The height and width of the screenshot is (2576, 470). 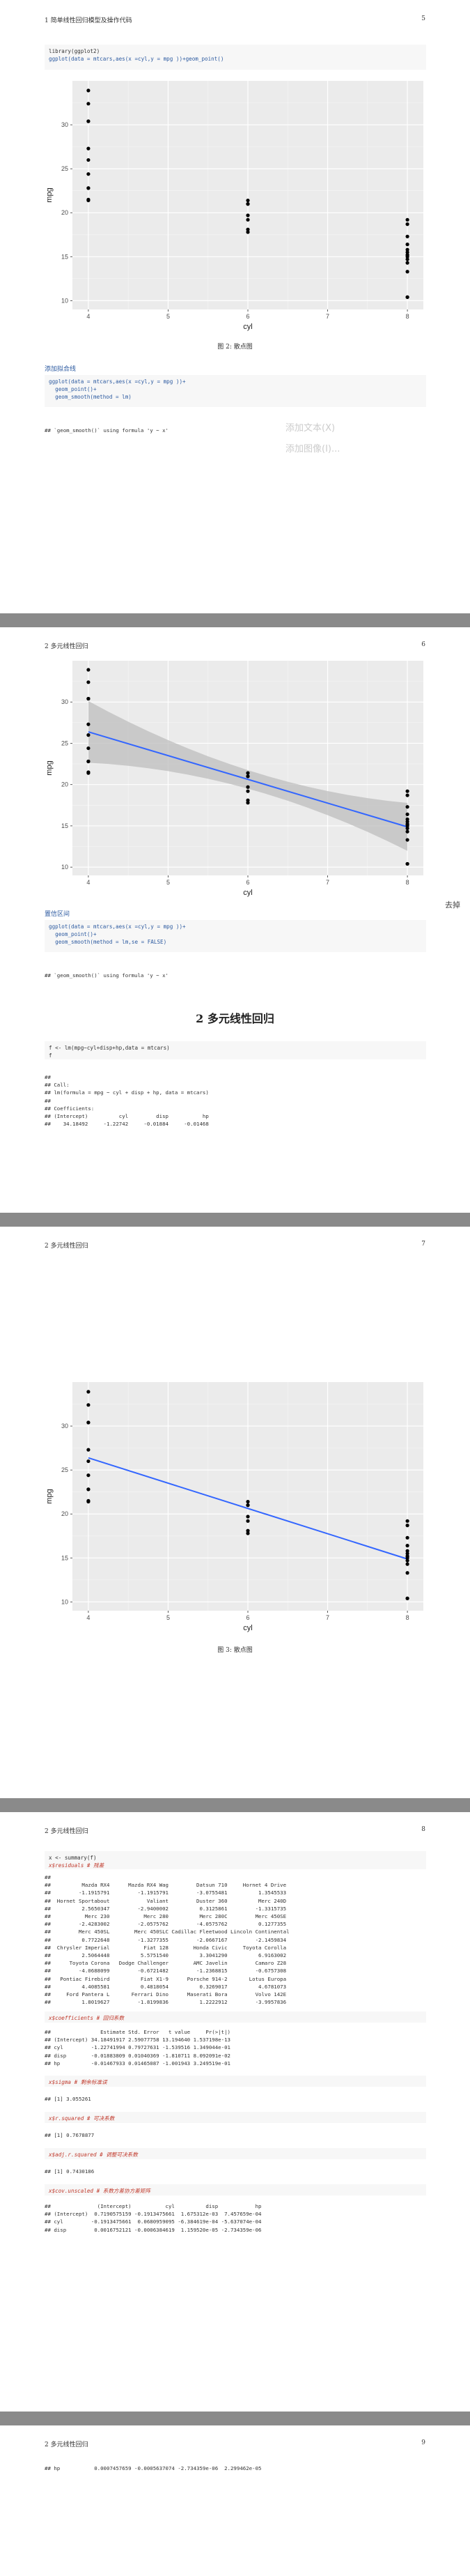 I want to click on menu-item-add-text: 添加文本(X), so click(x=310, y=428).